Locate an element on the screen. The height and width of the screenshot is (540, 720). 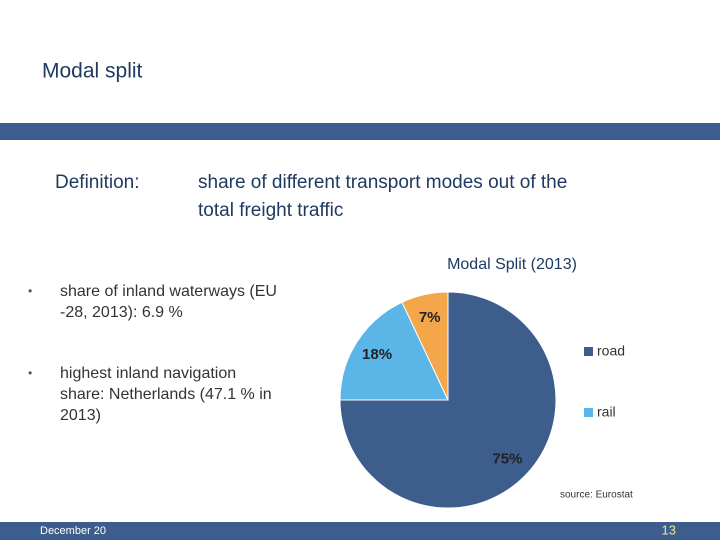
slide-title: Modal split is located at coordinates (92, 71).